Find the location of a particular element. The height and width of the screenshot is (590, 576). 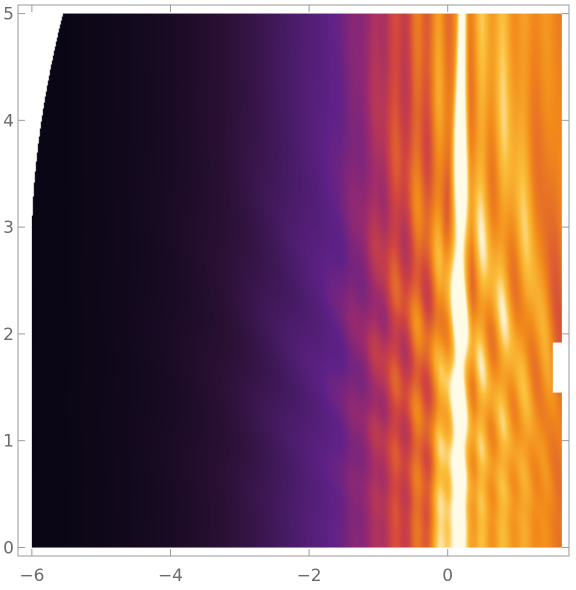

y-tick-label: 0 is located at coordinates (8, 548).